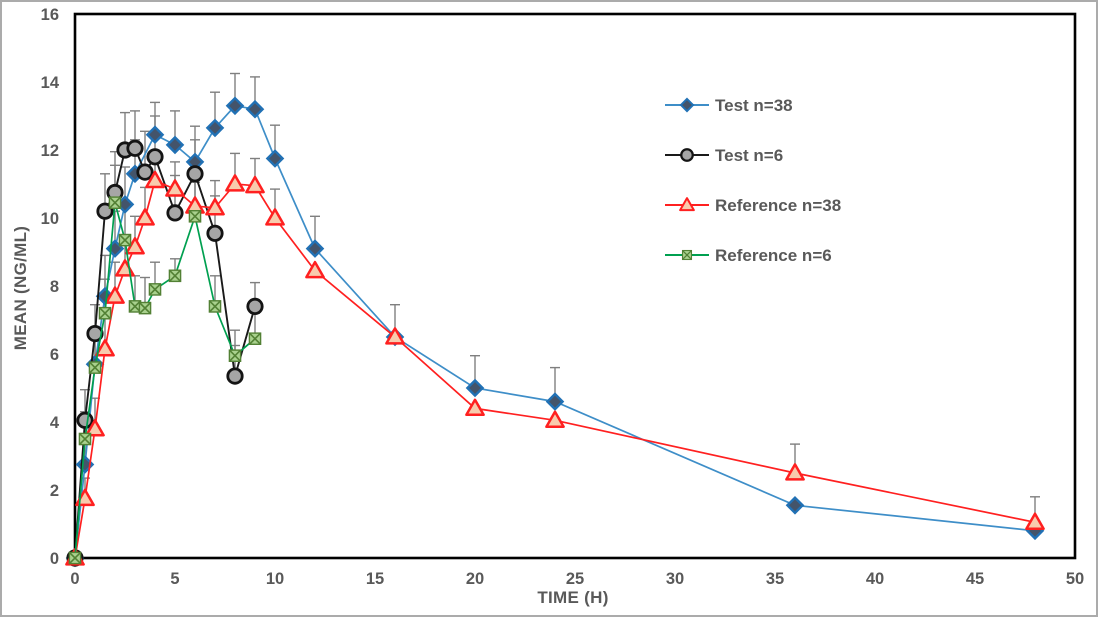 The width and height of the screenshot is (1098, 617). Describe the element at coordinates (50, 83) in the screenshot. I see `y-tick-label: 14` at that location.